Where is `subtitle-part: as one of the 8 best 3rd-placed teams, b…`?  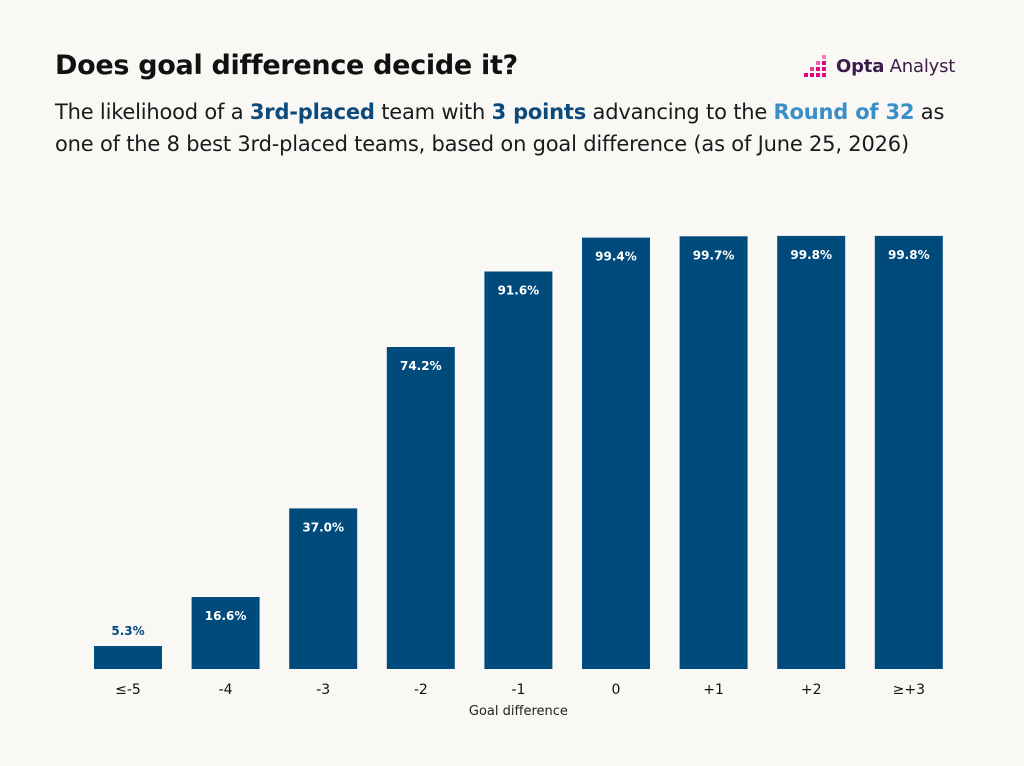
subtitle-part: as one of the 8 best 3rd-placed teams, b… is located at coordinates (500, 128).